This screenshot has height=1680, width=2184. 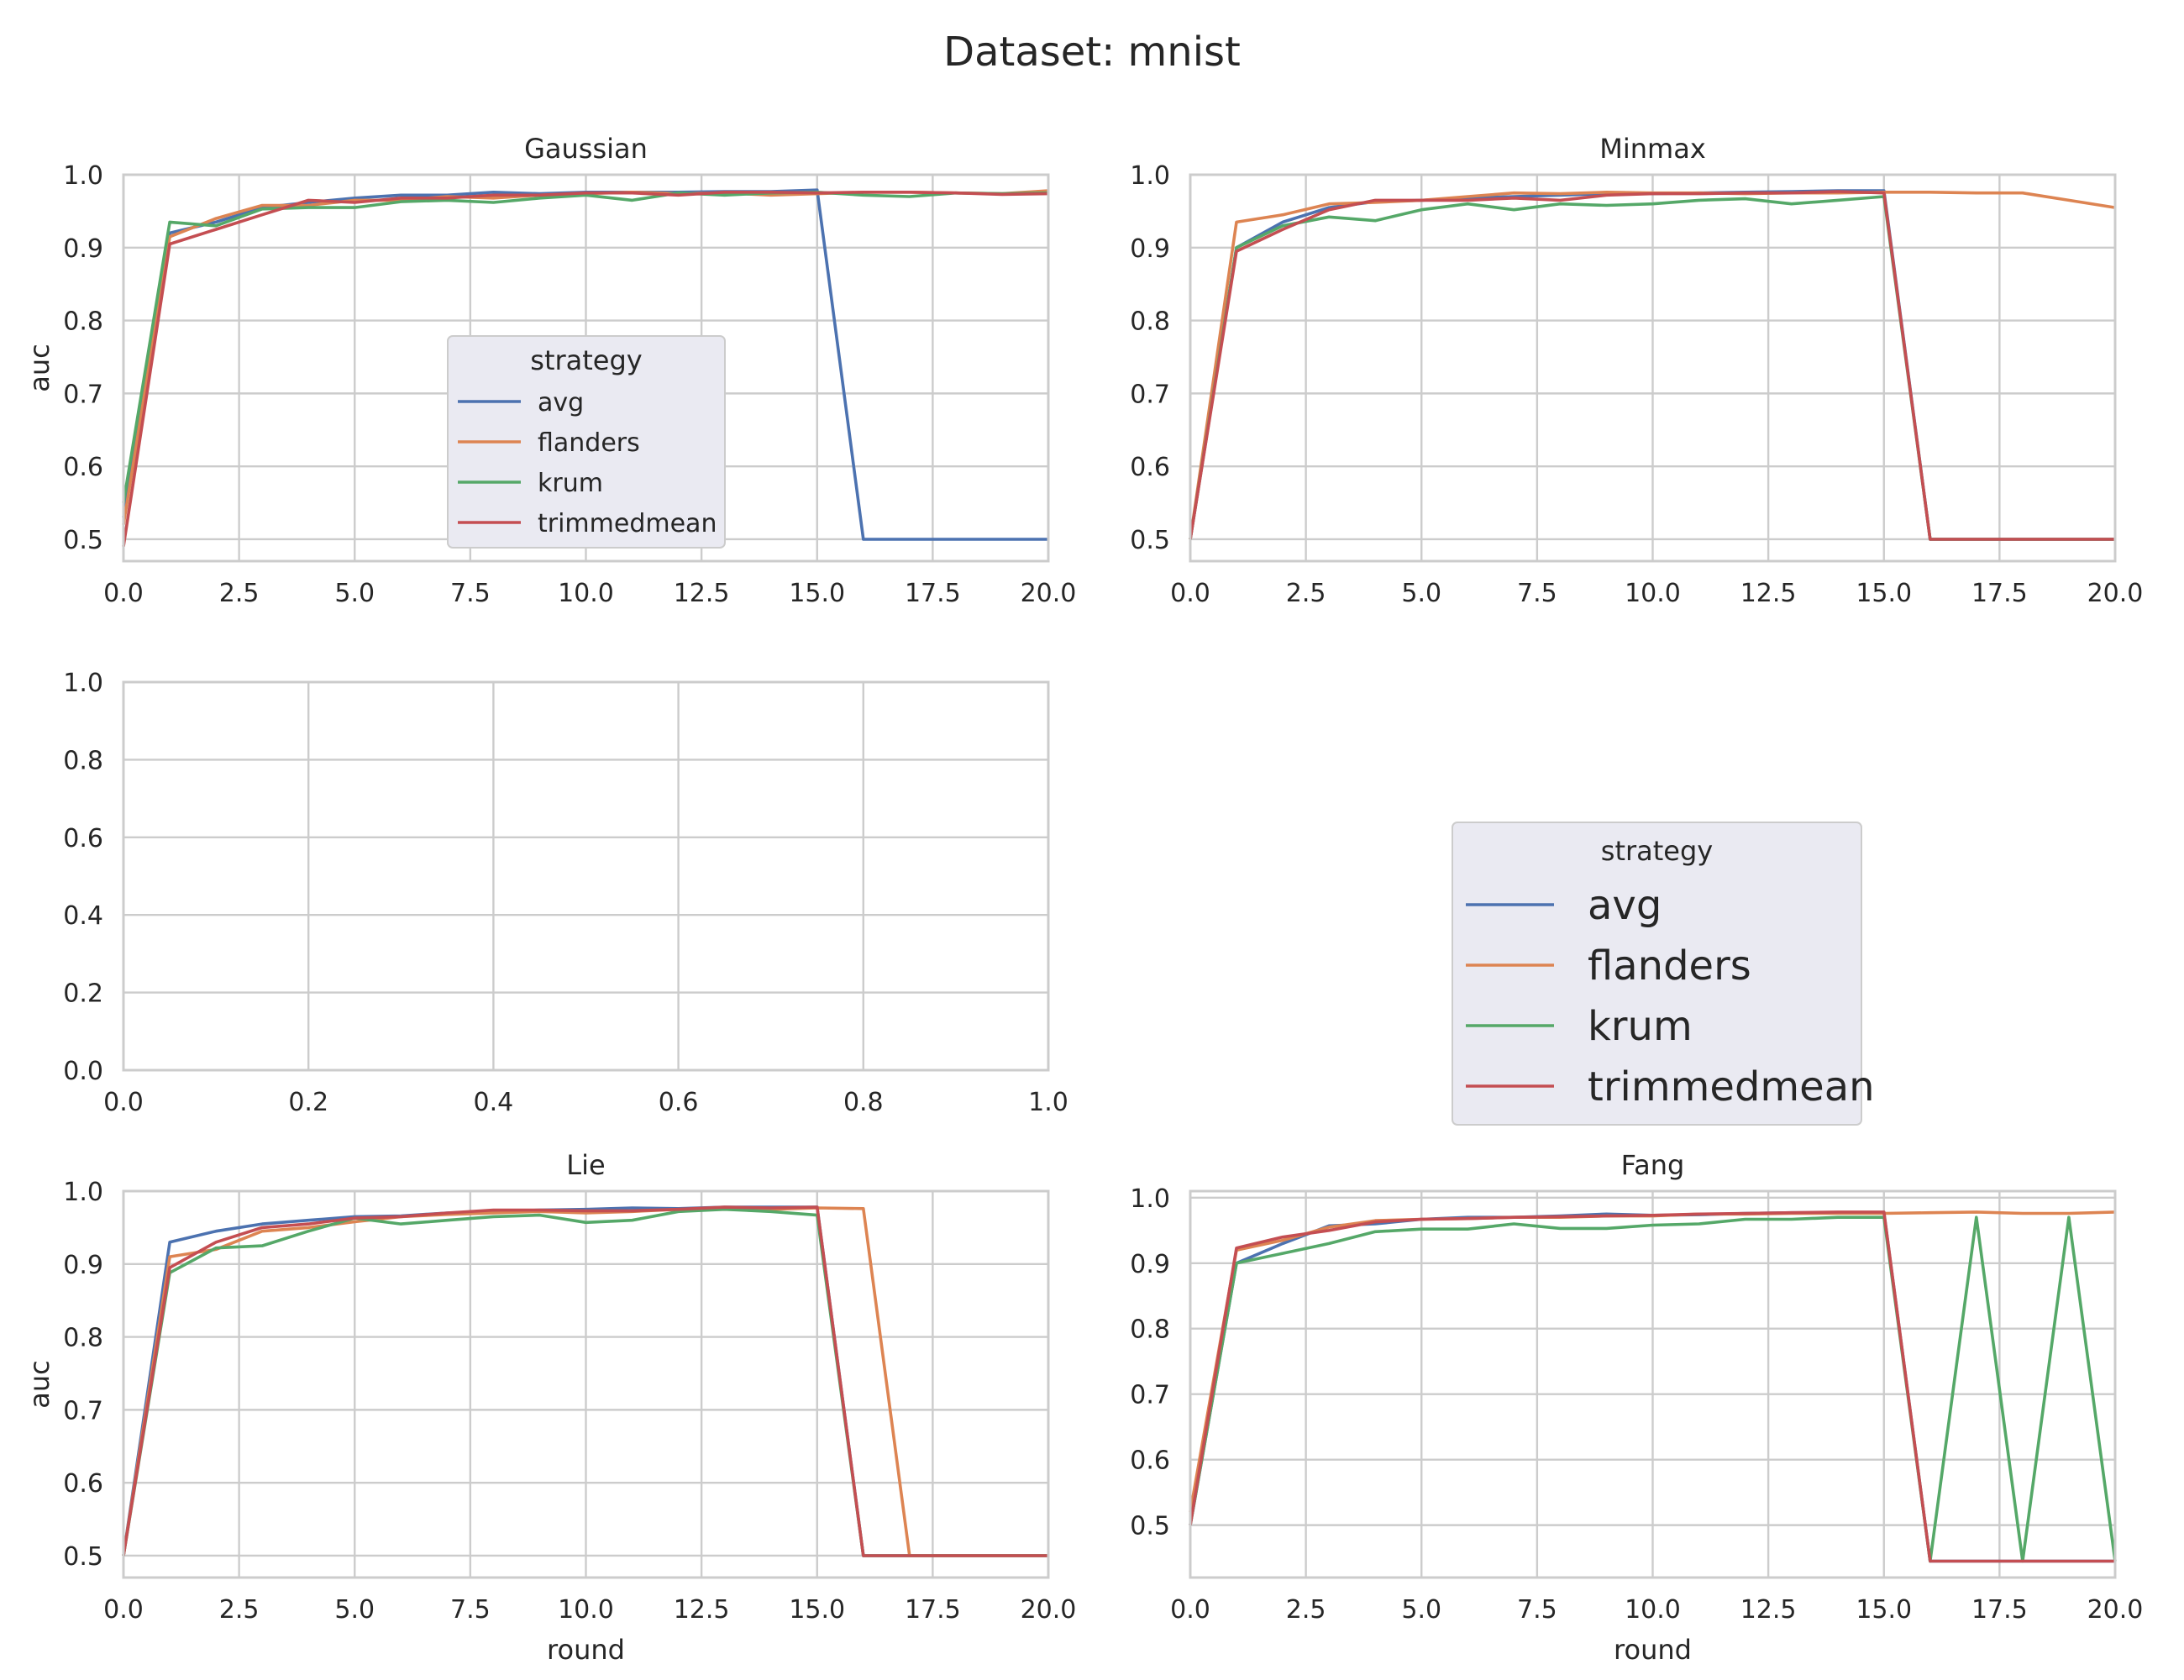 I want to click on figure-legend: strategy avg flanders krum trimmedmean, so click(x=1663, y=974).